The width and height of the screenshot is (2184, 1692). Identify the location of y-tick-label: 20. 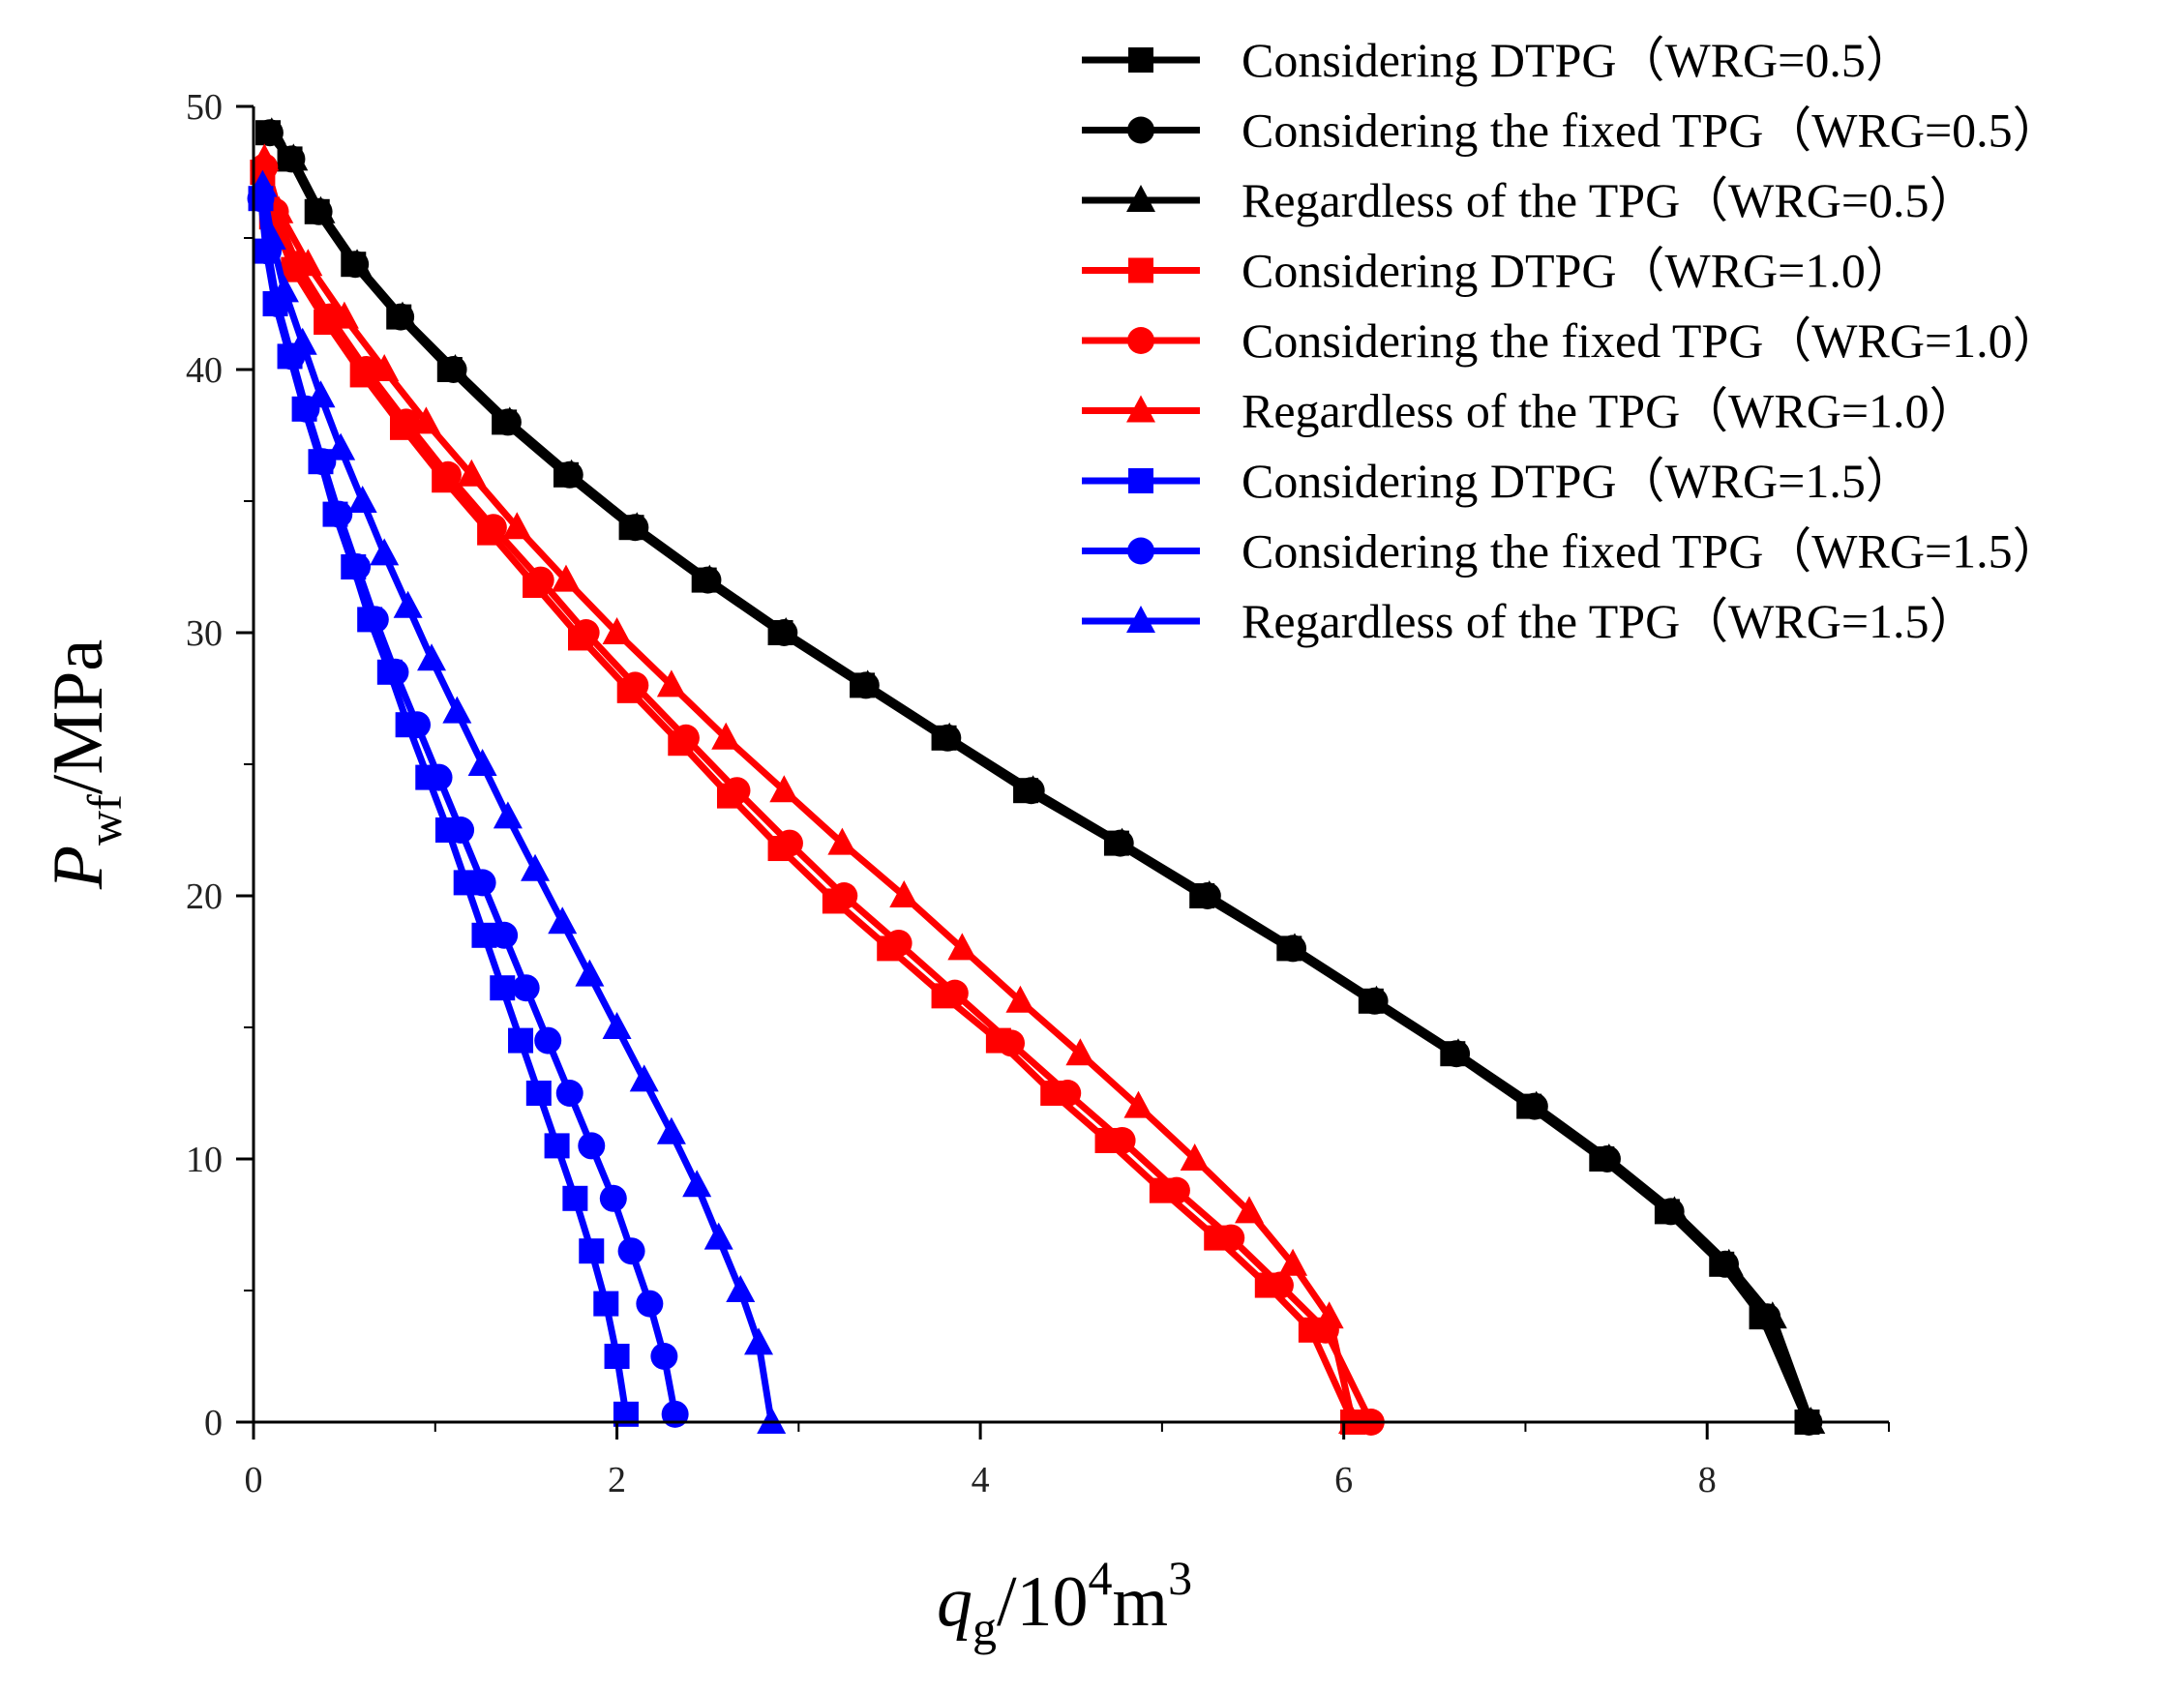
(204, 896).